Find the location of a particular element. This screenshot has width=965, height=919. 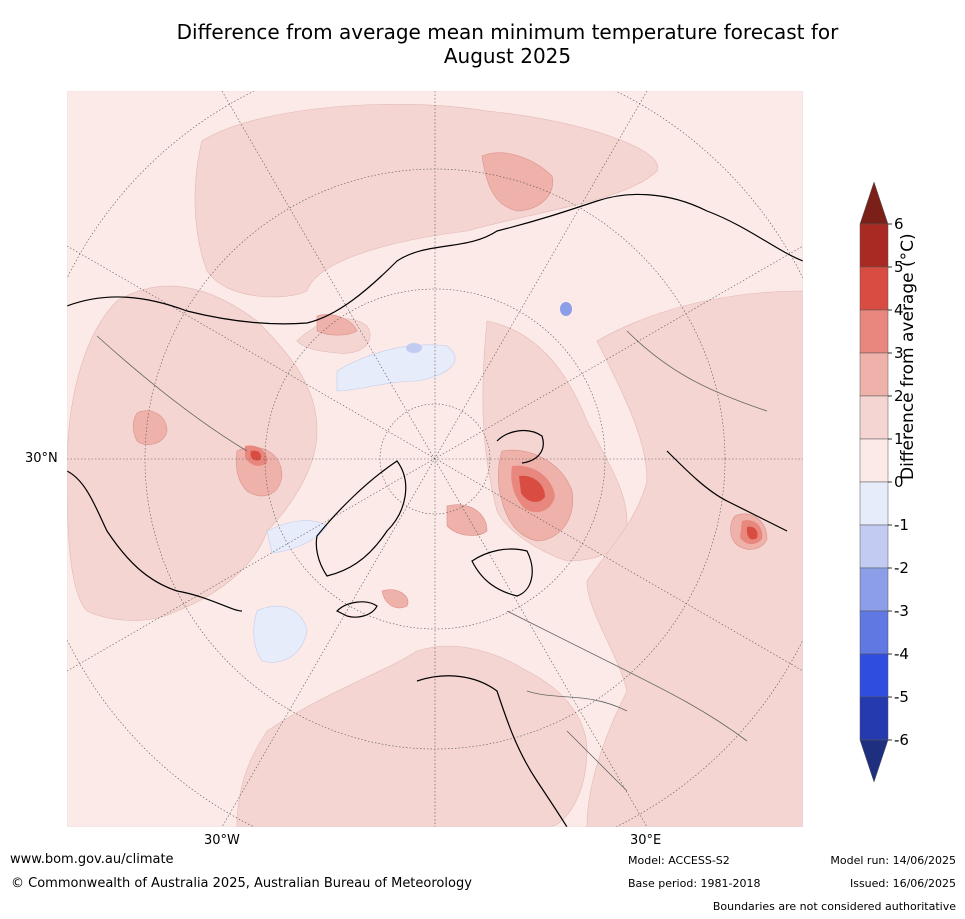

colorbar-tick-label: 0 is located at coordinates (899, 482).